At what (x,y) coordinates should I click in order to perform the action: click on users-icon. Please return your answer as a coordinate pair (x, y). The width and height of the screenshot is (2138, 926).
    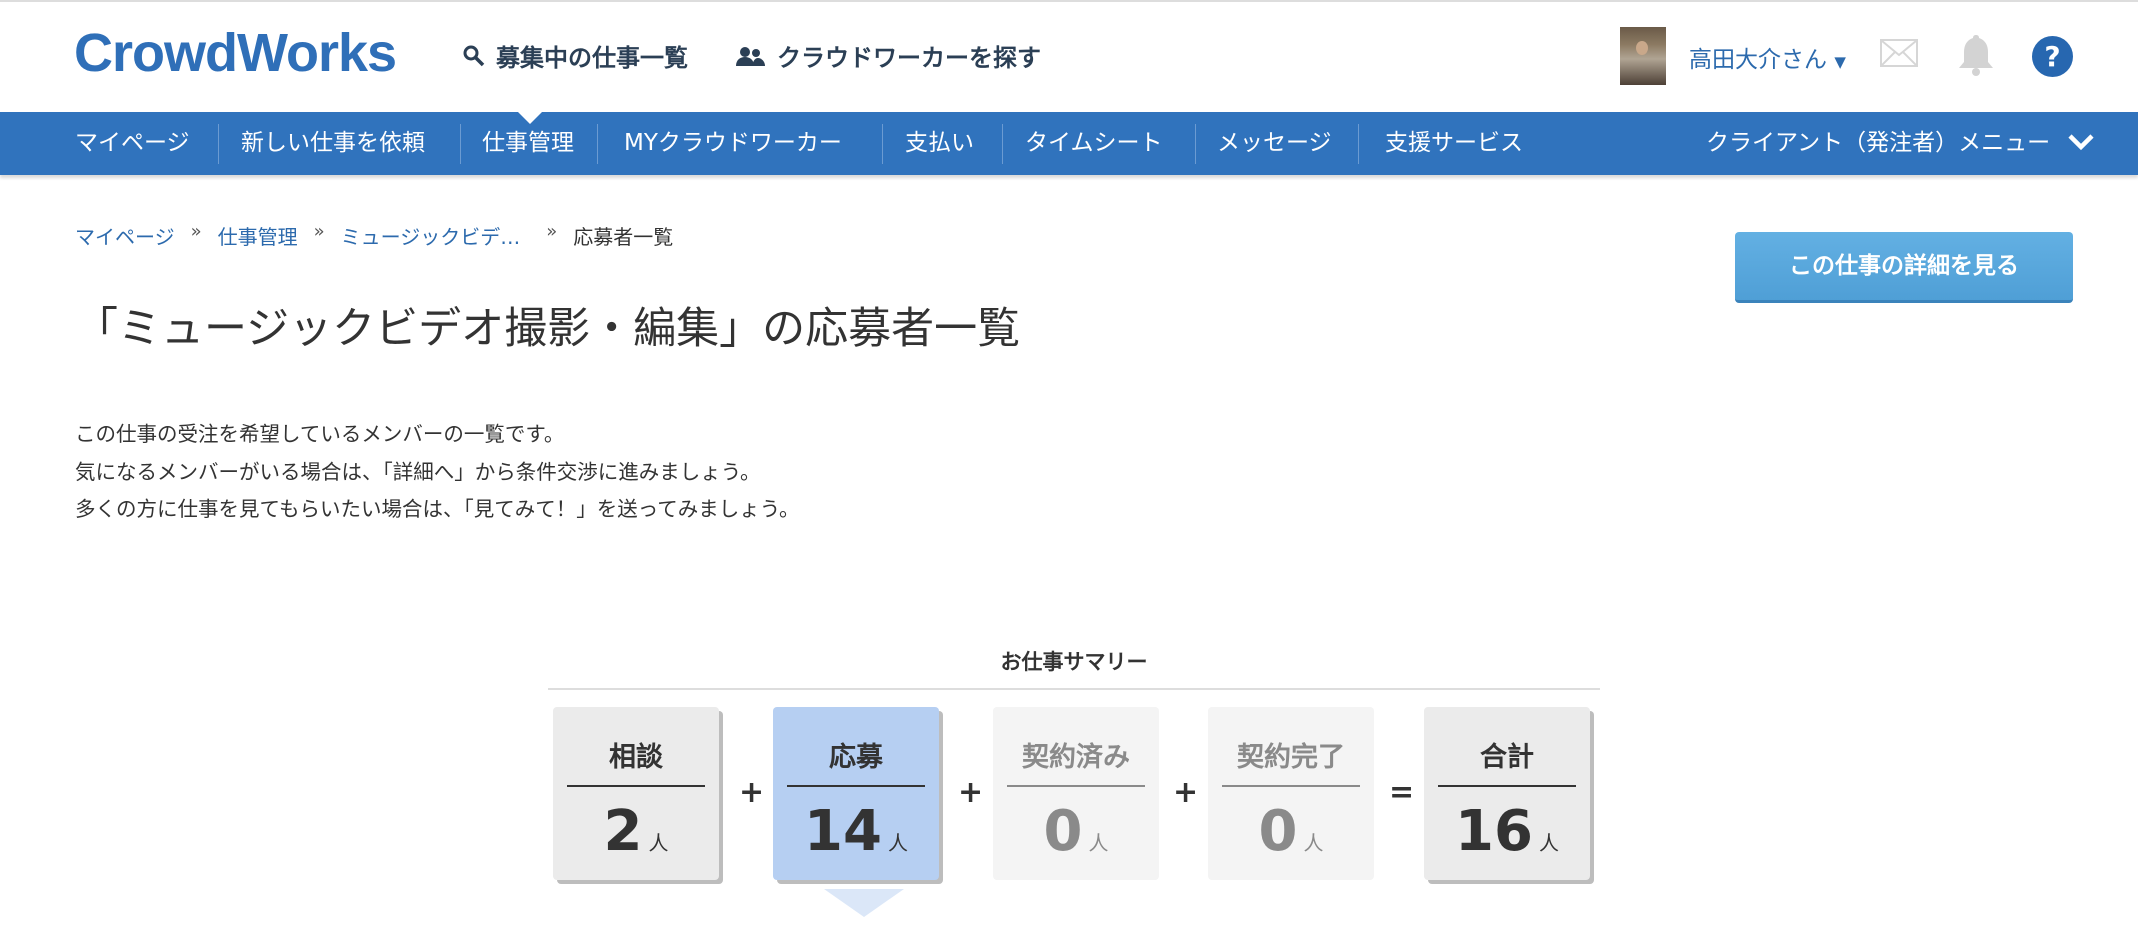
    Looking at the image, I should click on (750, 56).